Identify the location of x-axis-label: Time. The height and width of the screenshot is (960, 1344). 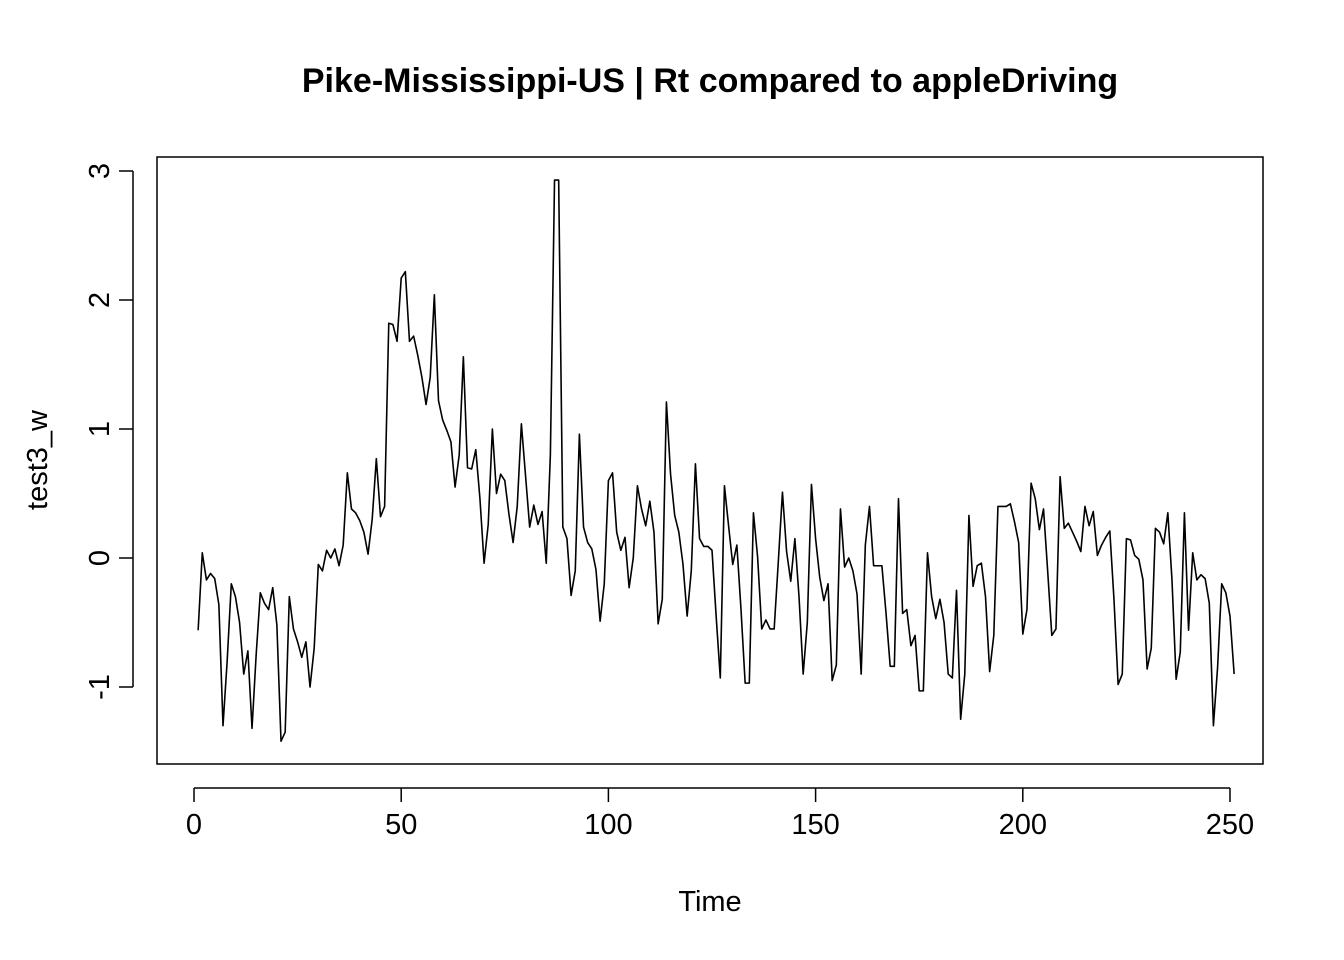
(709, 902).